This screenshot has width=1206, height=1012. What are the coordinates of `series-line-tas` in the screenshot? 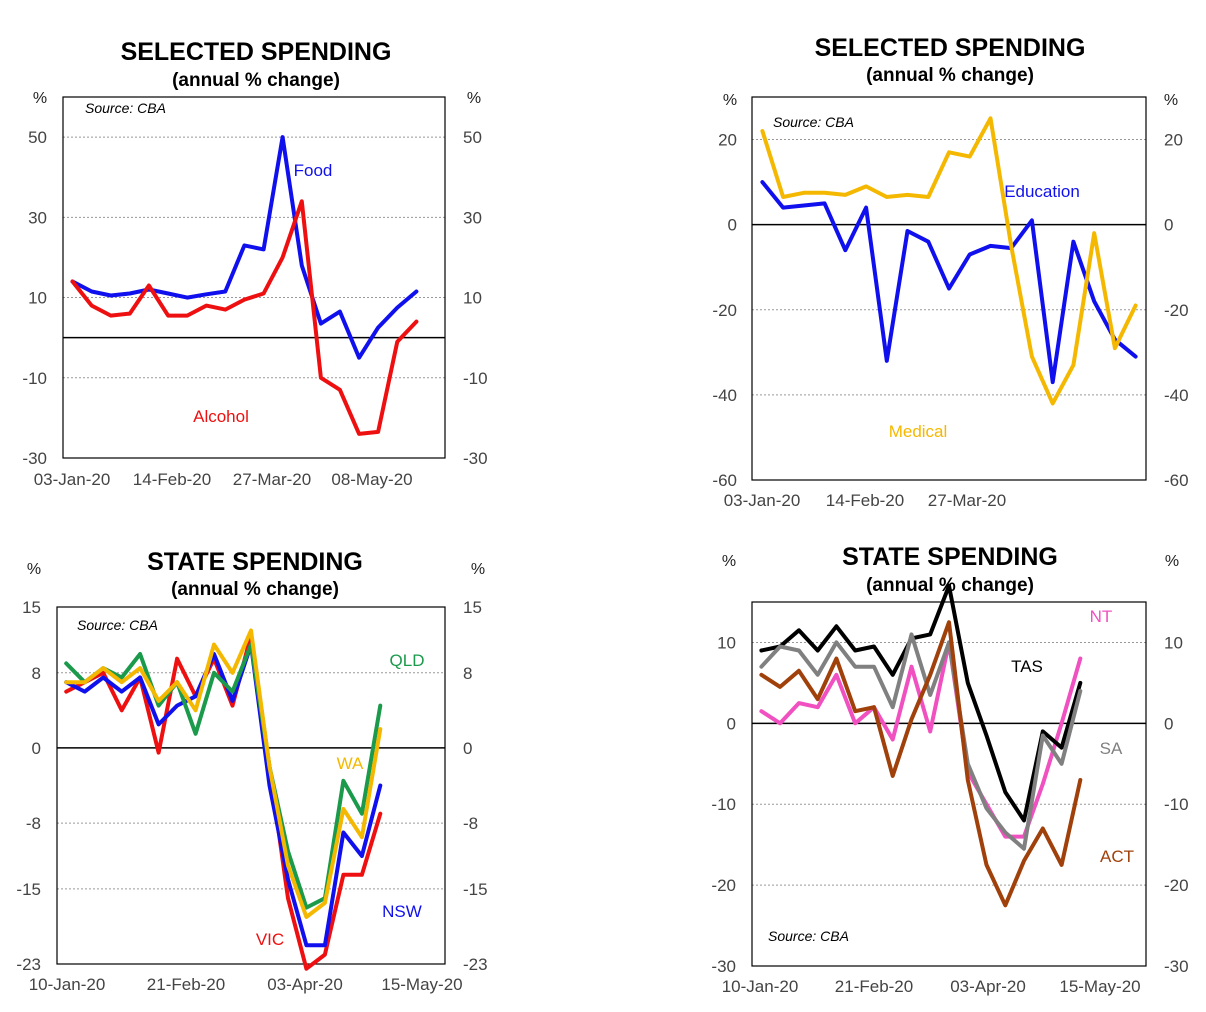 It's located at (921, 703).